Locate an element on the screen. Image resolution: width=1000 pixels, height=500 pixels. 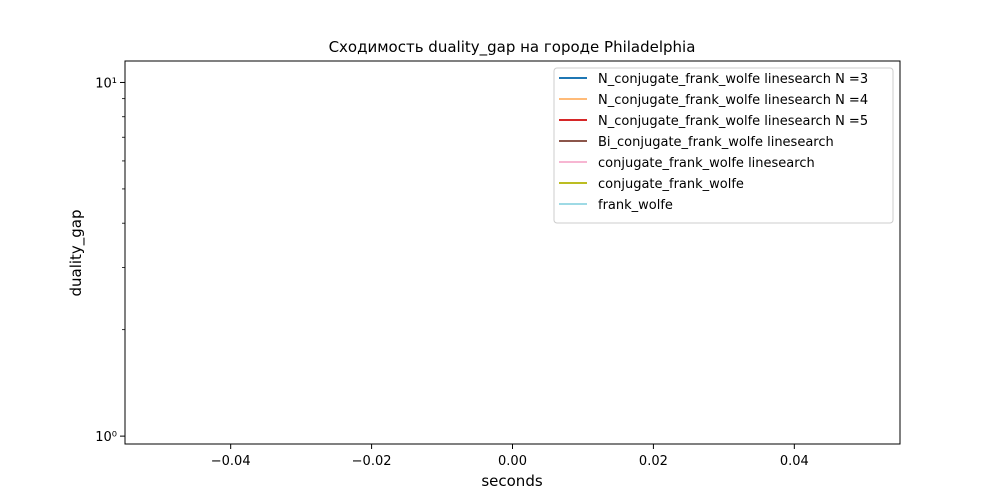
legend-label: frank_wolfe is located at coordinates (635, 205).